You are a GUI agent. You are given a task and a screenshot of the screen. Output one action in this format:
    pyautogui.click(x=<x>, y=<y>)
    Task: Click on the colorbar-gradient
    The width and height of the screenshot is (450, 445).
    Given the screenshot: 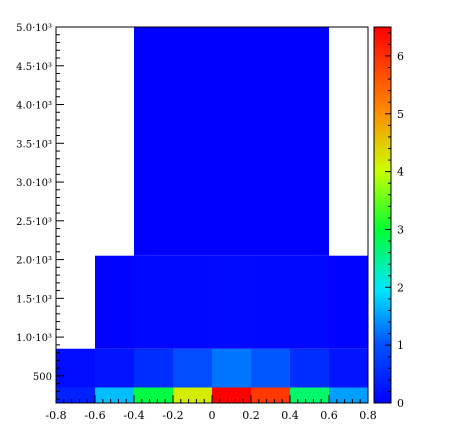 What is the action you would take?
    pyautogui.click(x=382, y=215)
    